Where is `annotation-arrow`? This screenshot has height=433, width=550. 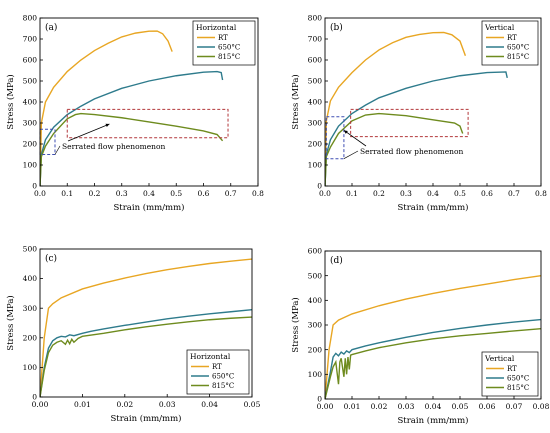
annotation-arrow is located at coordinates (355, 138).